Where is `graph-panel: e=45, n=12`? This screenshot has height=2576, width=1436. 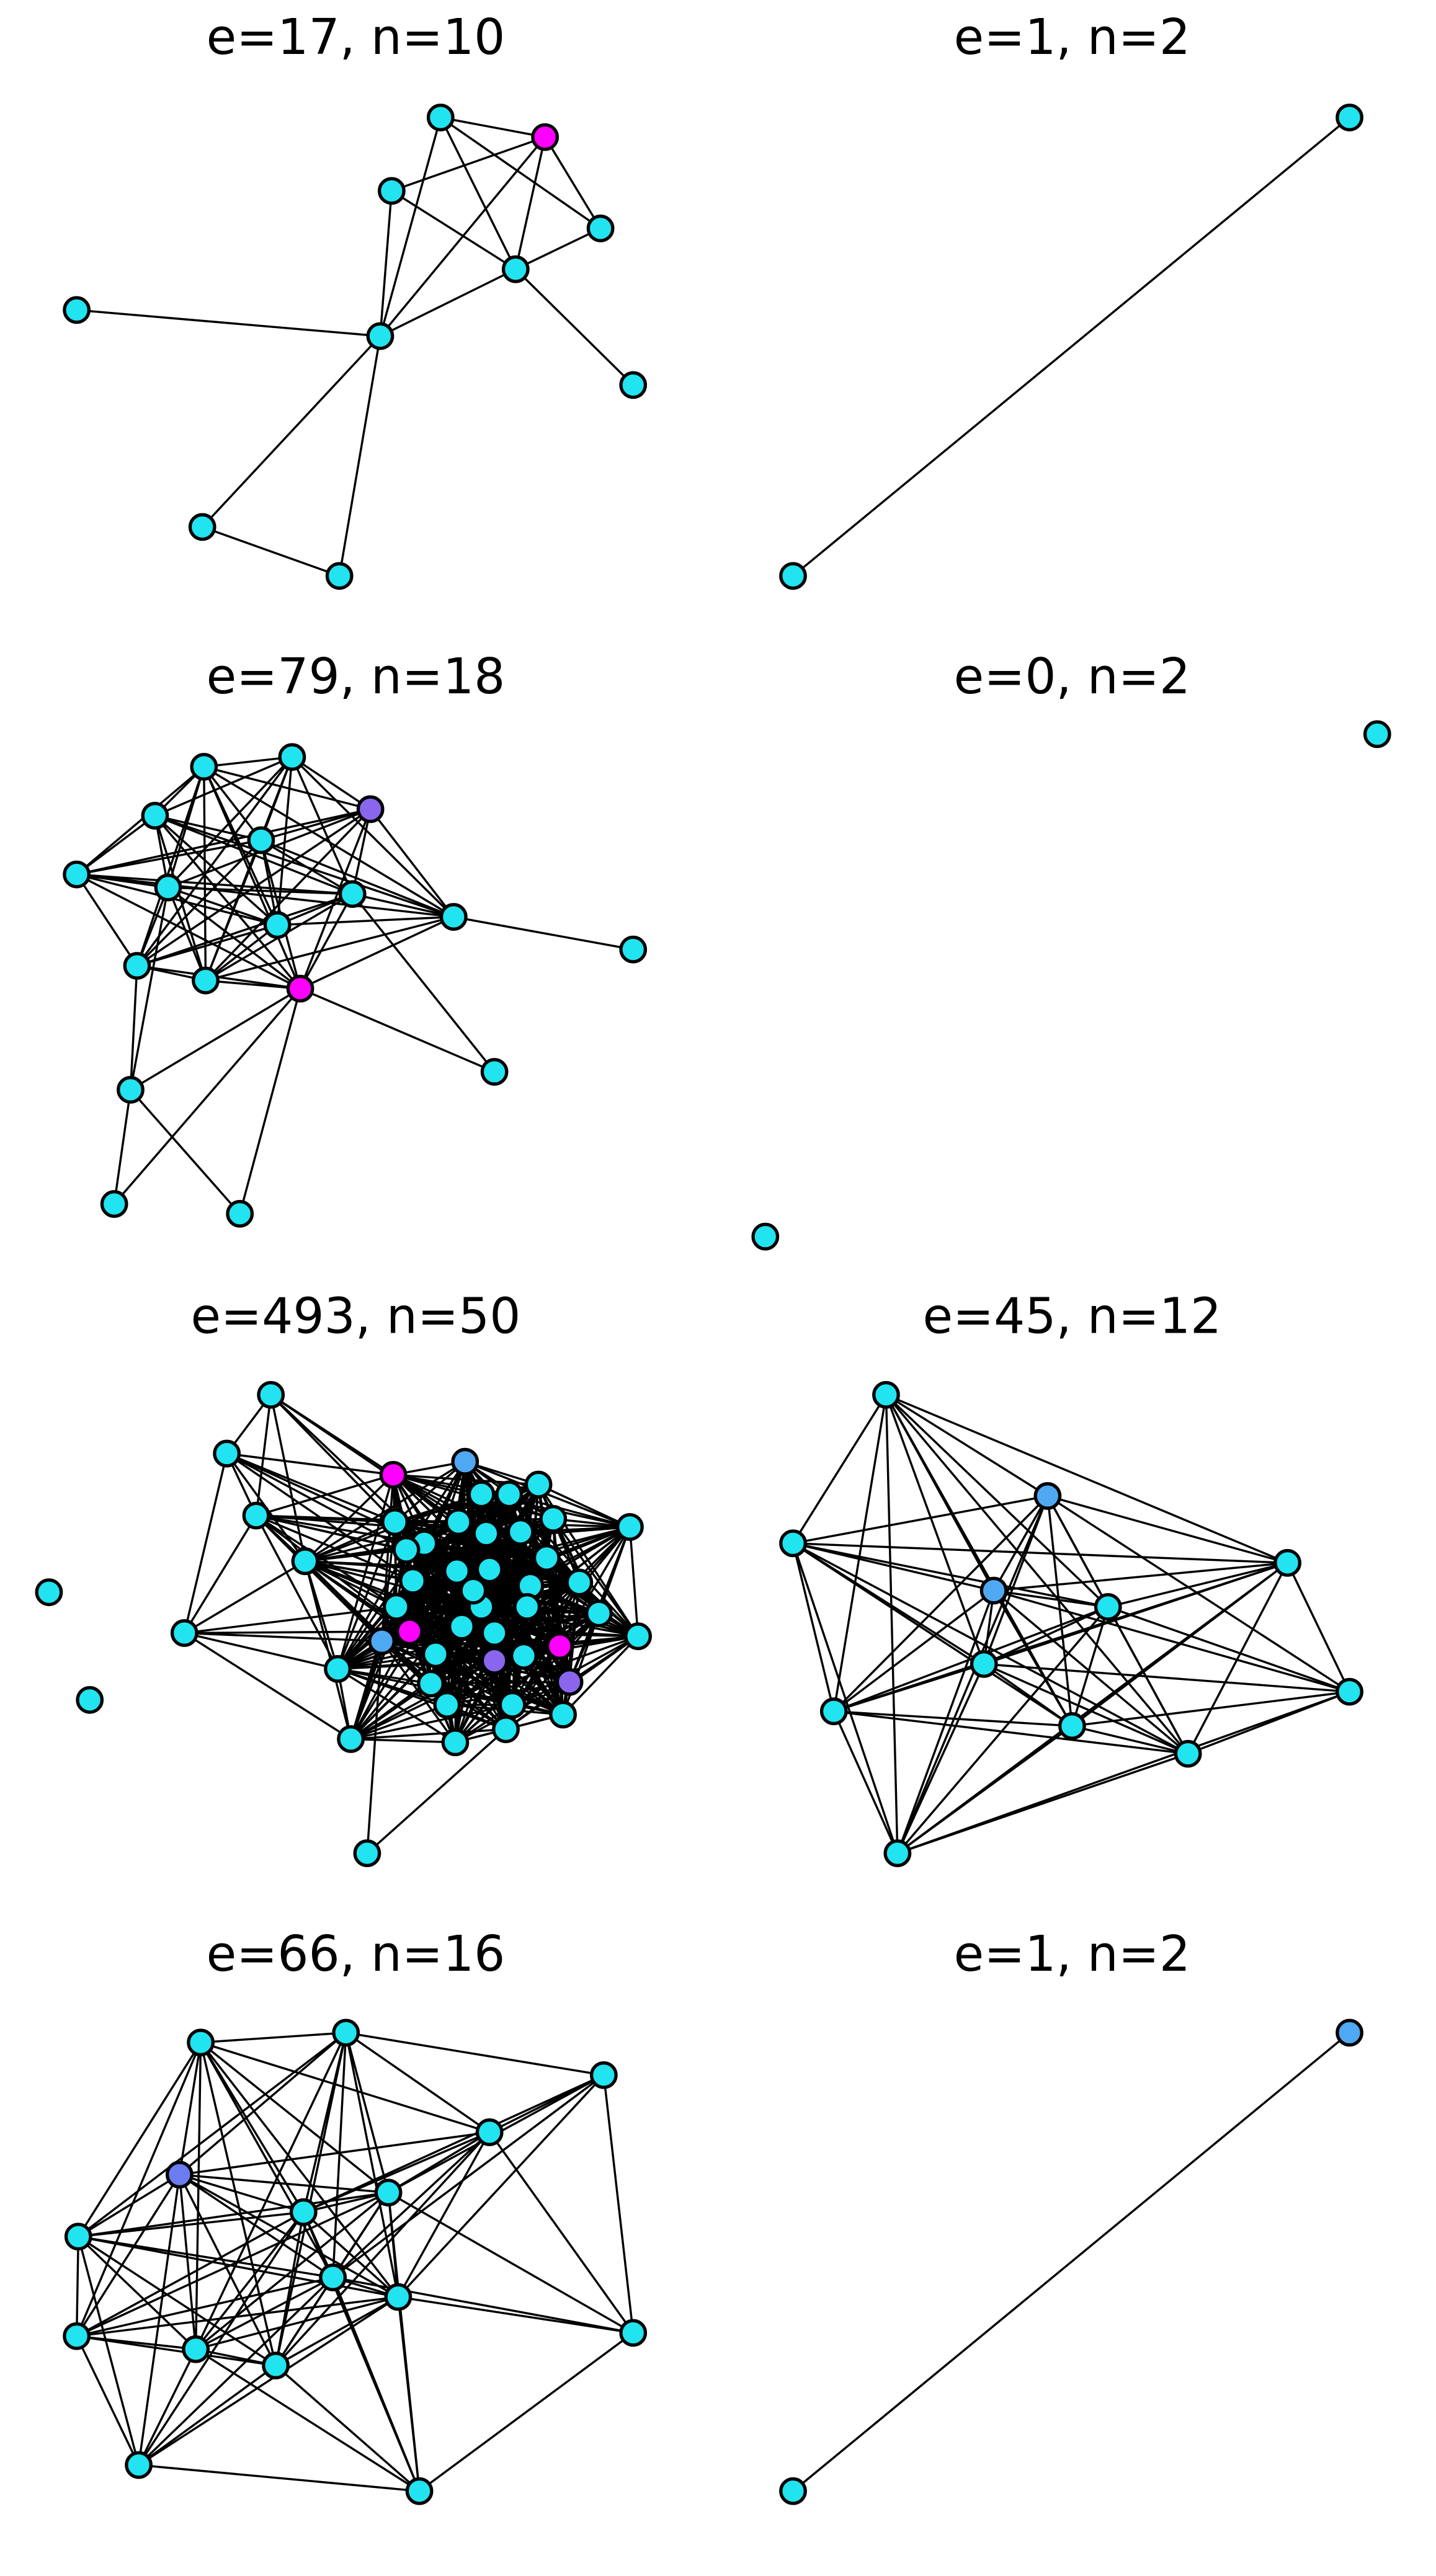 graph-panel: e=45, n=12 is located at coordinates (1071, 1577).